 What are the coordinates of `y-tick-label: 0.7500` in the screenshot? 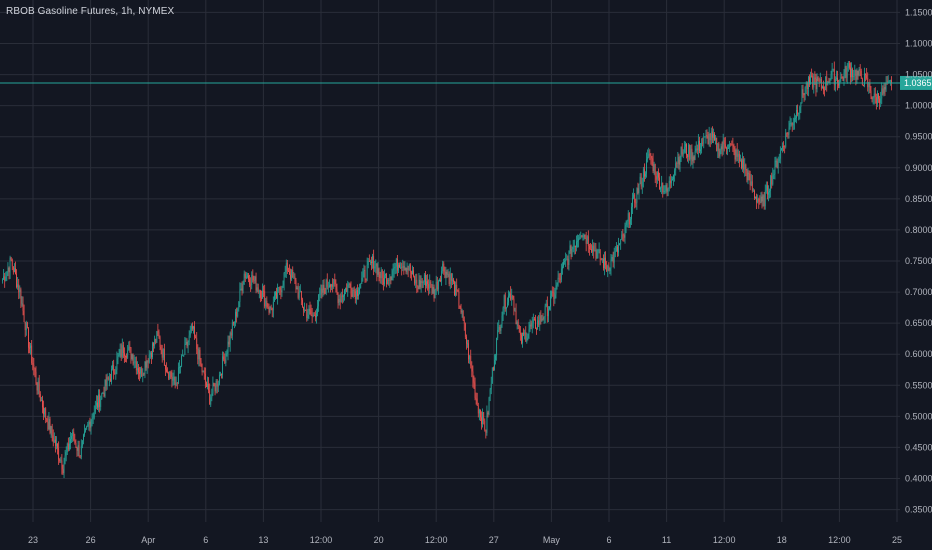 It's located at (918, 261).